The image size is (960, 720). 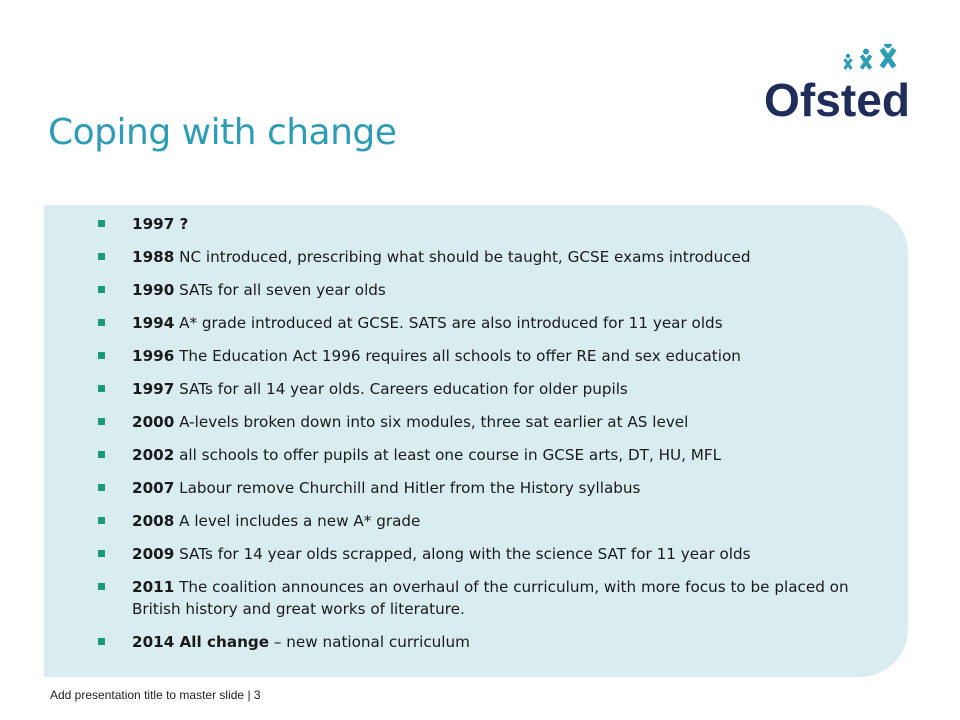 What do you see at coordinates (222, 132) in the screenshot?
I see `slide-title: Coping with change` at bounding box center [222, 132].